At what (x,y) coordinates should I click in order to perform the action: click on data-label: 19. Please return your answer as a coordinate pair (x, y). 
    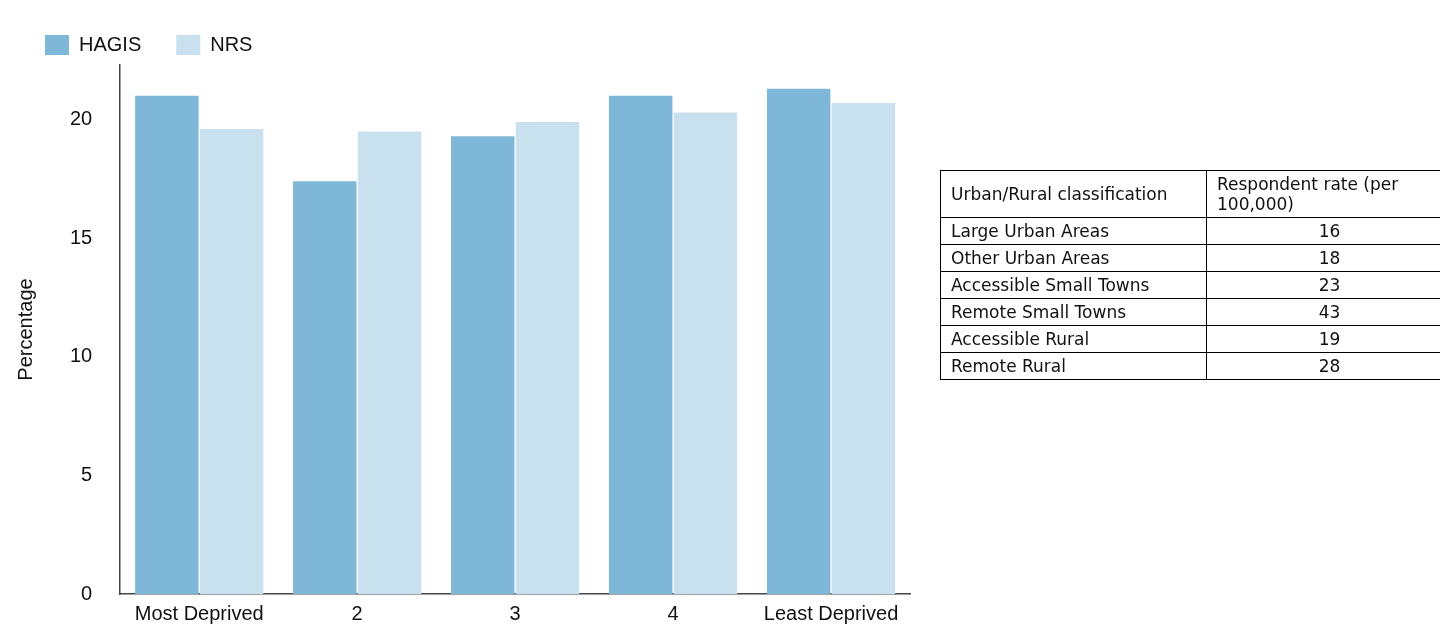
    Looking at the image, I should click on (1323, 339).